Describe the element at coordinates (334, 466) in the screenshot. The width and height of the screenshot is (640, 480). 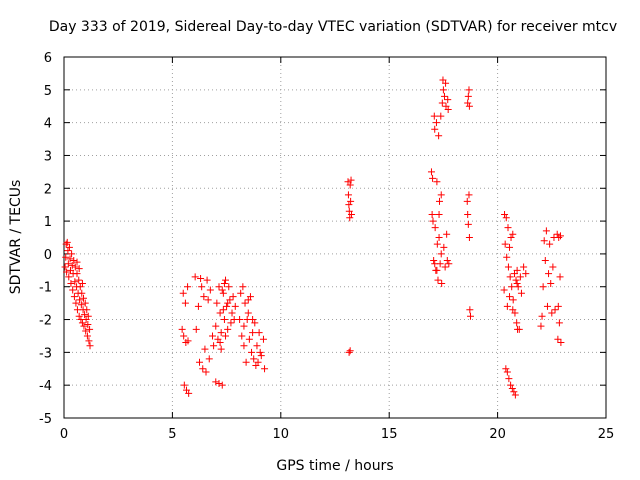
I see `x-axis-label: GPS time / hours` at that location.